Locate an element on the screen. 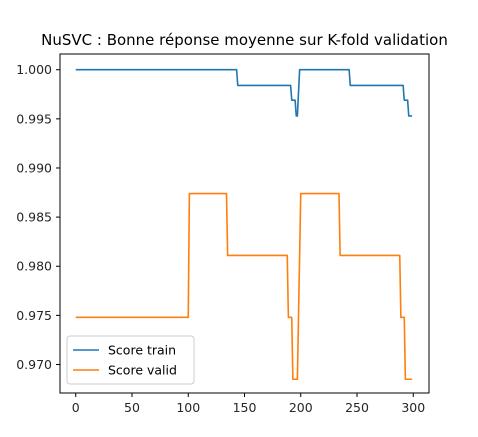 The image size is (478, 437). y-axis: 0.970 0.975 0.980 0.985 0.990 0.995 1.000 is located at coordinates (38, 217).